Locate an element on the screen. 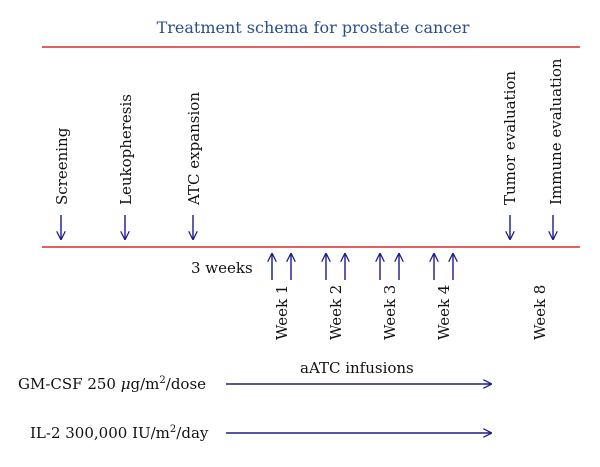 The image size is (600, 467). event-immune-evaluation: Immune evaluation is located at coordinates (556, 148).